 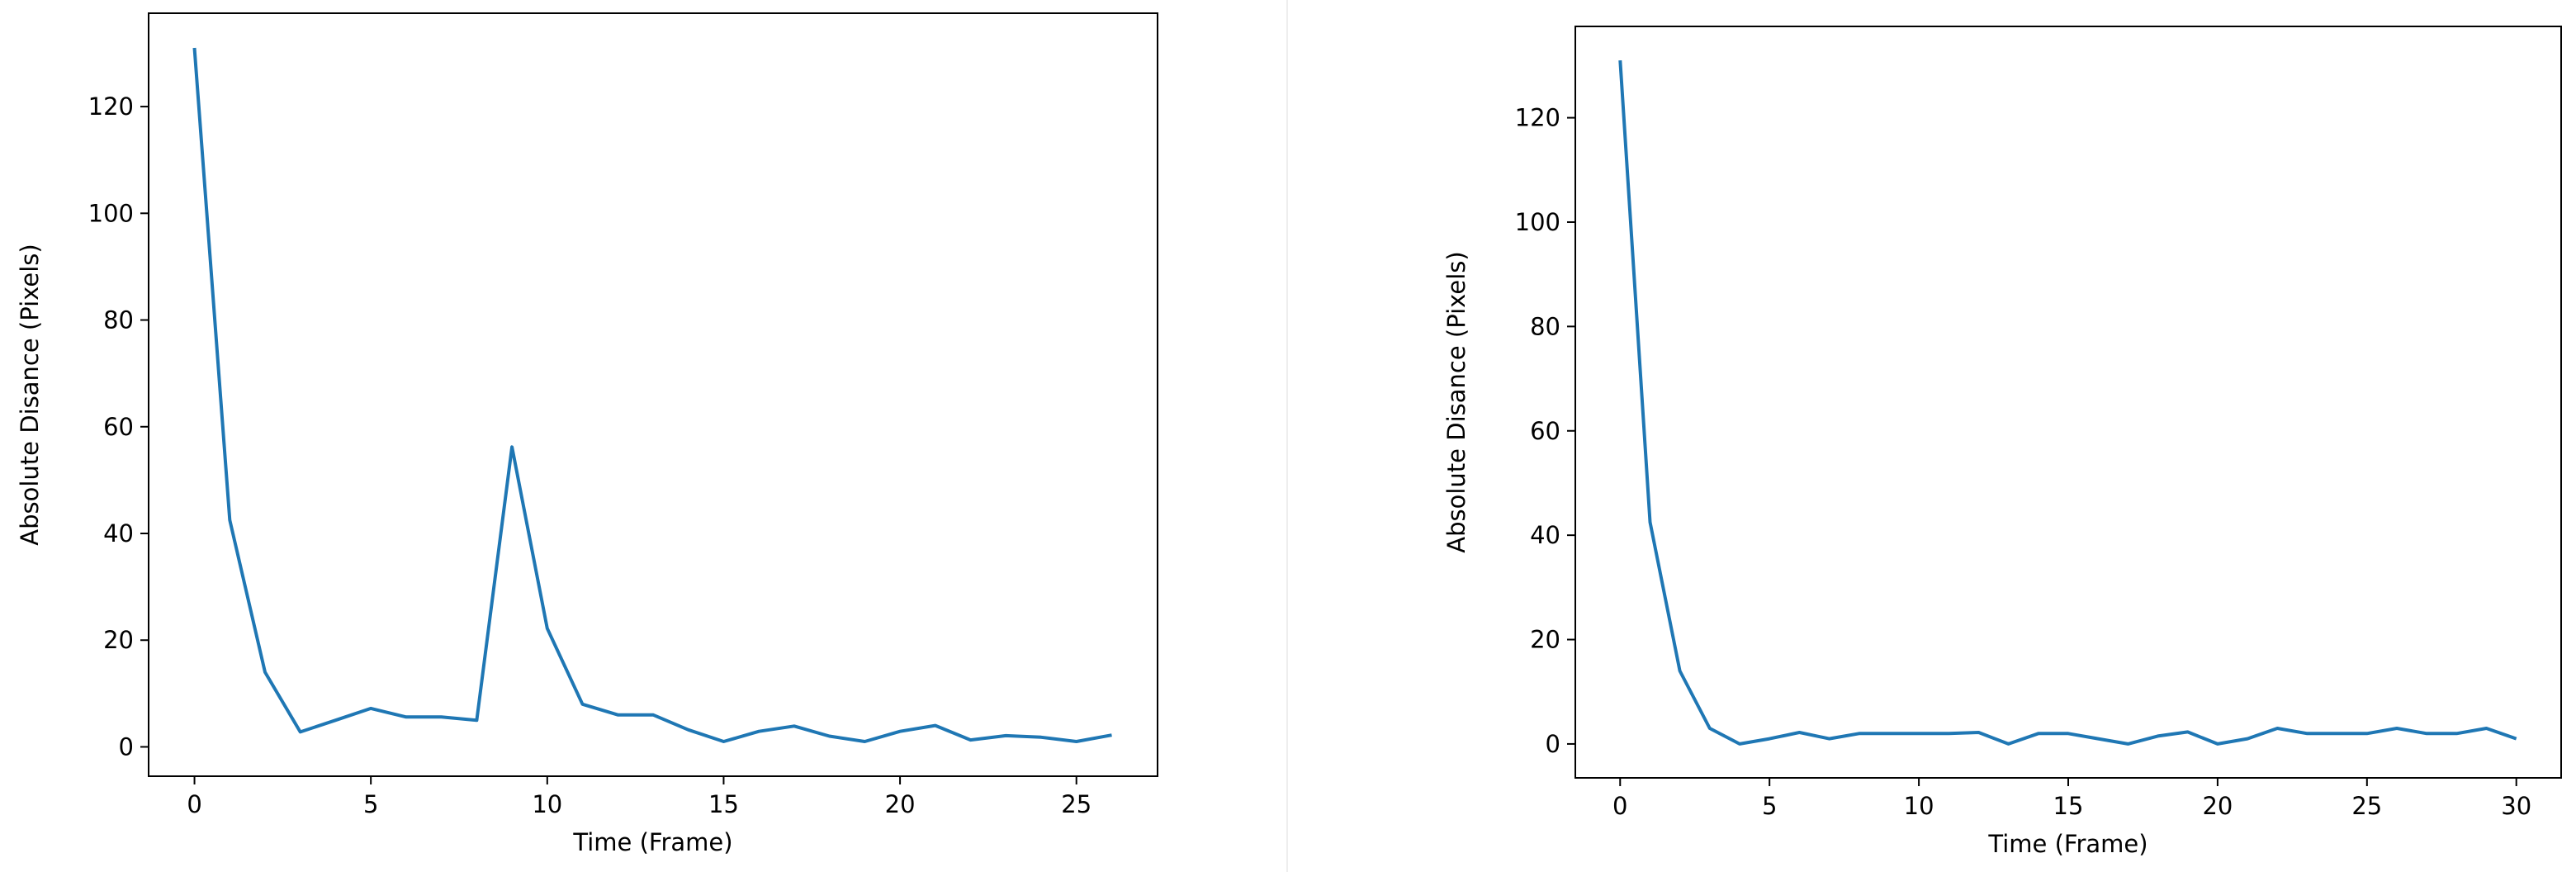 What do you see at coordinates (2516, 806) in the screenshot?
I see `x-tick-label: 30` at bounding box center [2516, 806].